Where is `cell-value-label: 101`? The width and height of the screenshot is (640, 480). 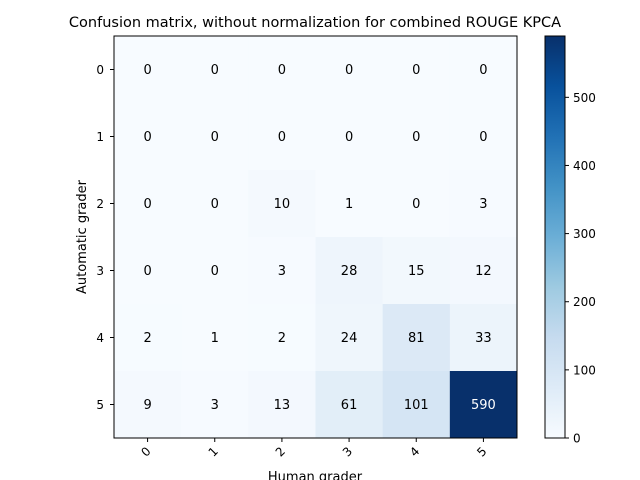 cell-value-label: 101 is located at coordinates (416, 405).